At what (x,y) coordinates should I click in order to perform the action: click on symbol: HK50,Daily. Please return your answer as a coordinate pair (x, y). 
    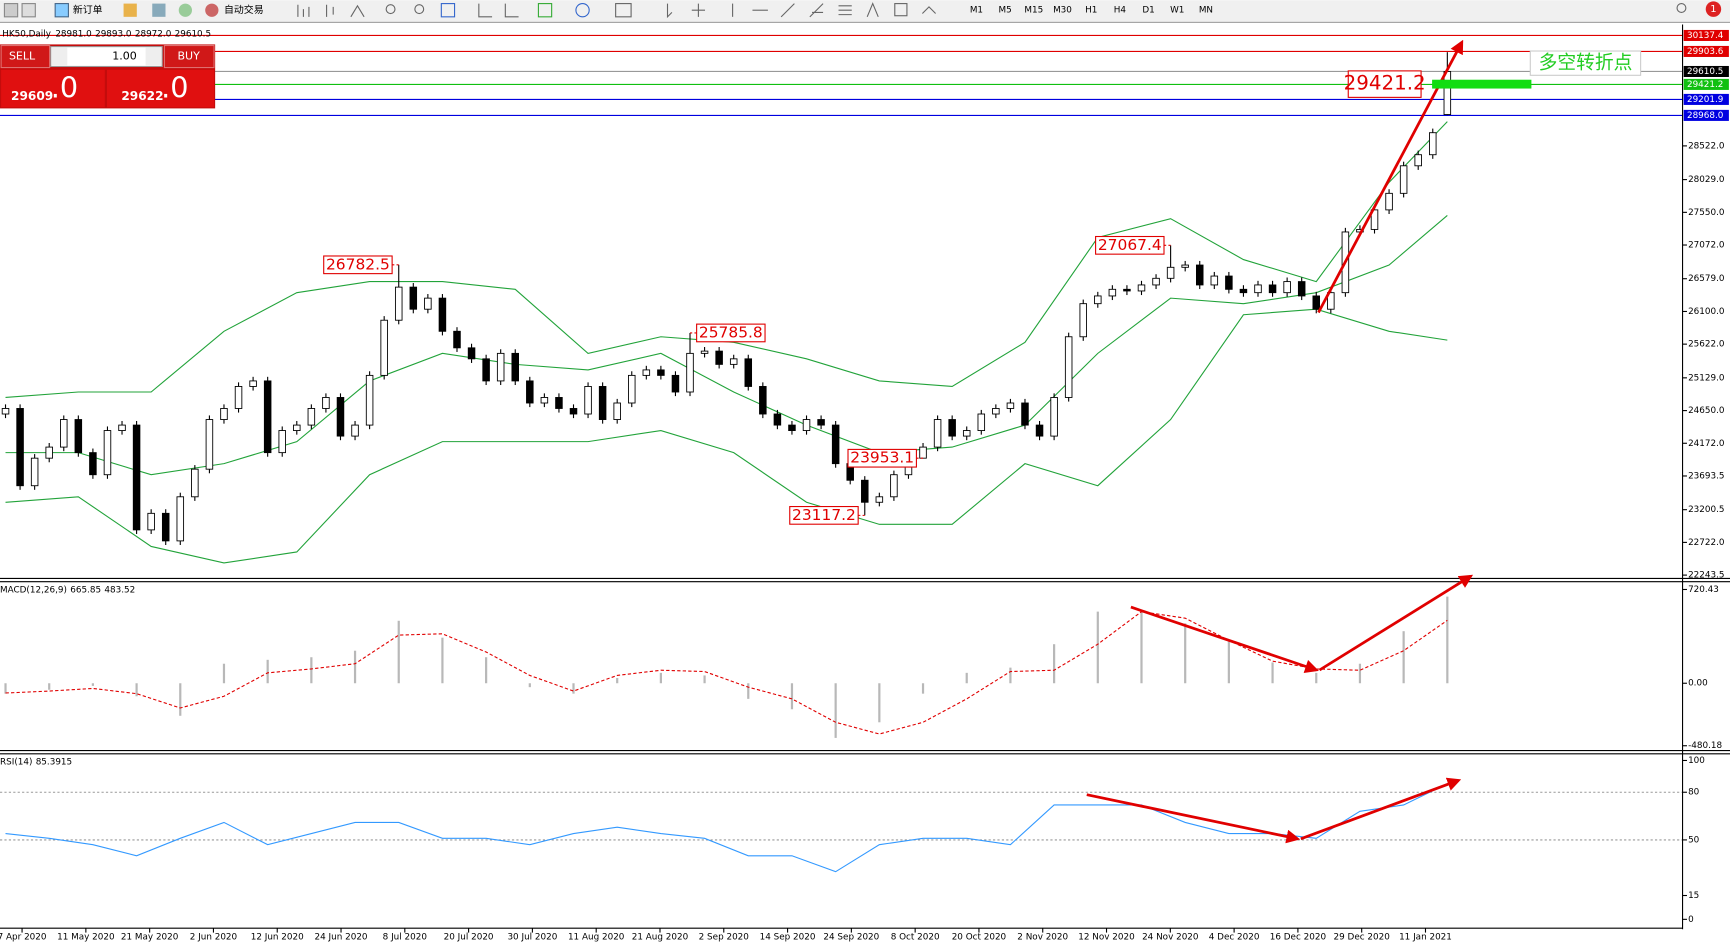
    Looking at the image, I should click on (26, 34).